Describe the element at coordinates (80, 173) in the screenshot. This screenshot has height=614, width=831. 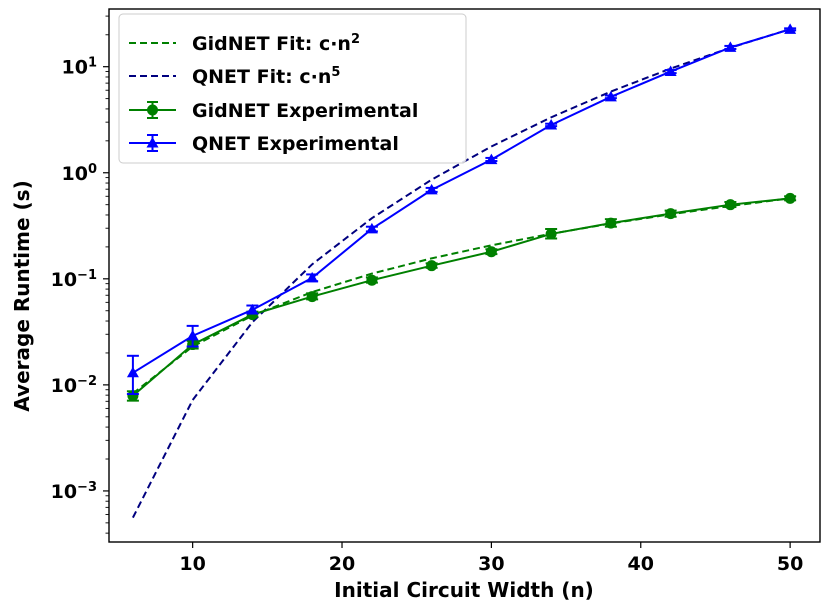
I see `y-tick-label: 10⁰` at that location.